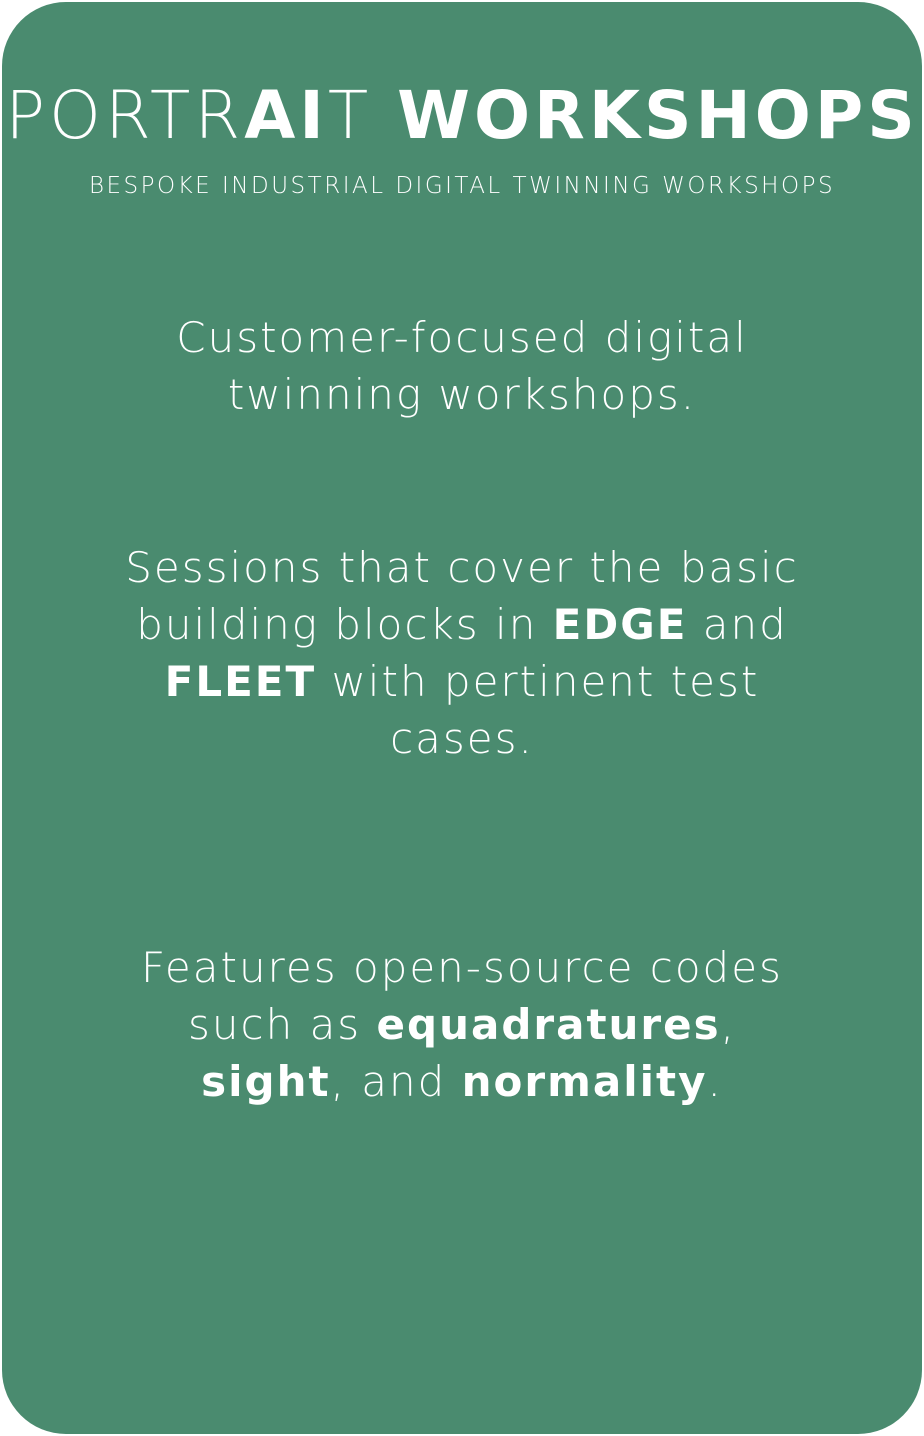 Image resolution: width=924 pixels, height=1436 pixels. What do you see at coordinates (737, 624) in the screenshot?
I see `paragraph-sessions-text-2: and` at bounding box center [737, 624].